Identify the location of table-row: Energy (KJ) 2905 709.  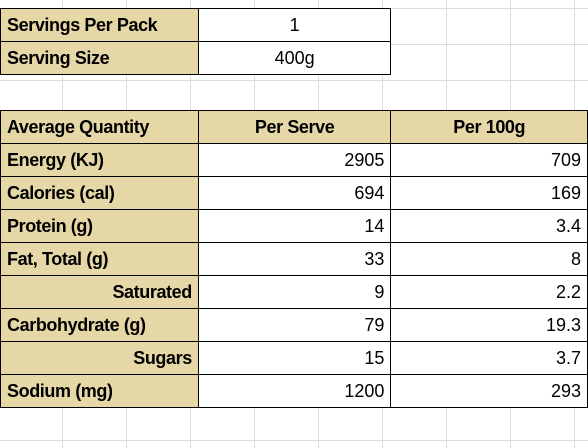
(294, 160).